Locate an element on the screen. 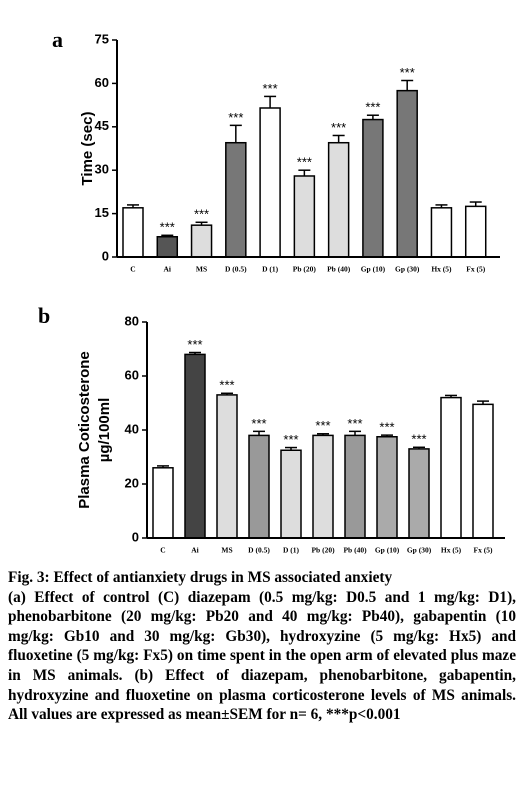 The image size is (521, 785). panel-label: b is located at coordinates (44, 315).